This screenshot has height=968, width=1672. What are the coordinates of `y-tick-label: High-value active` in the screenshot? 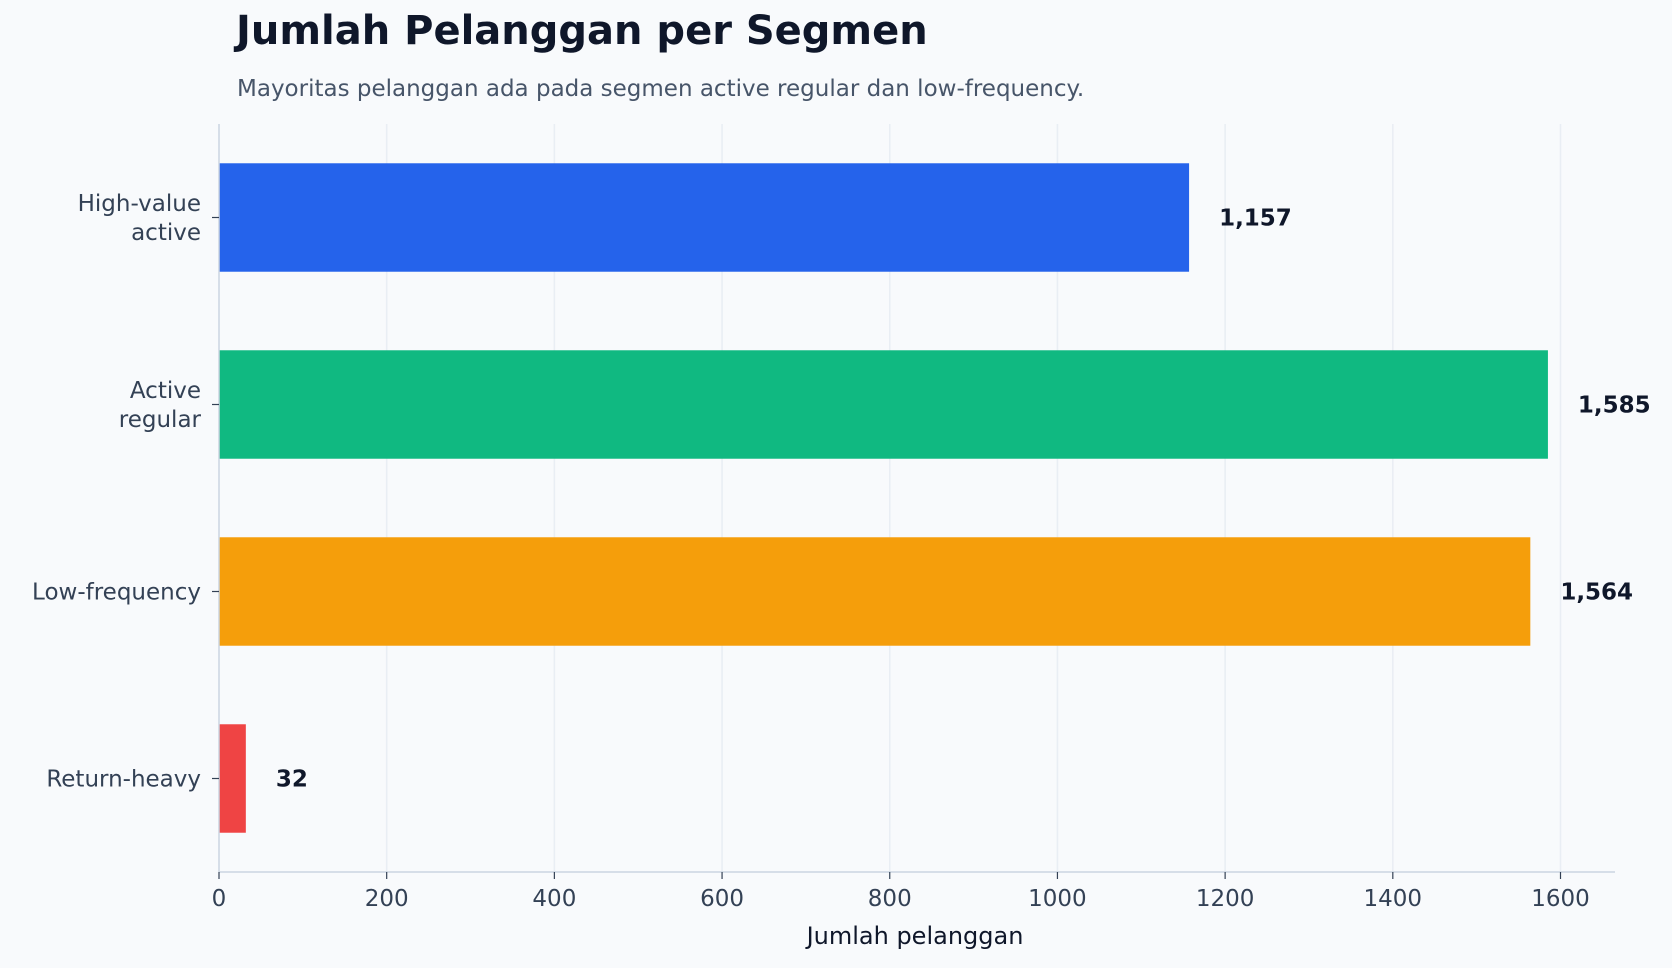 It's located at (139, 218).